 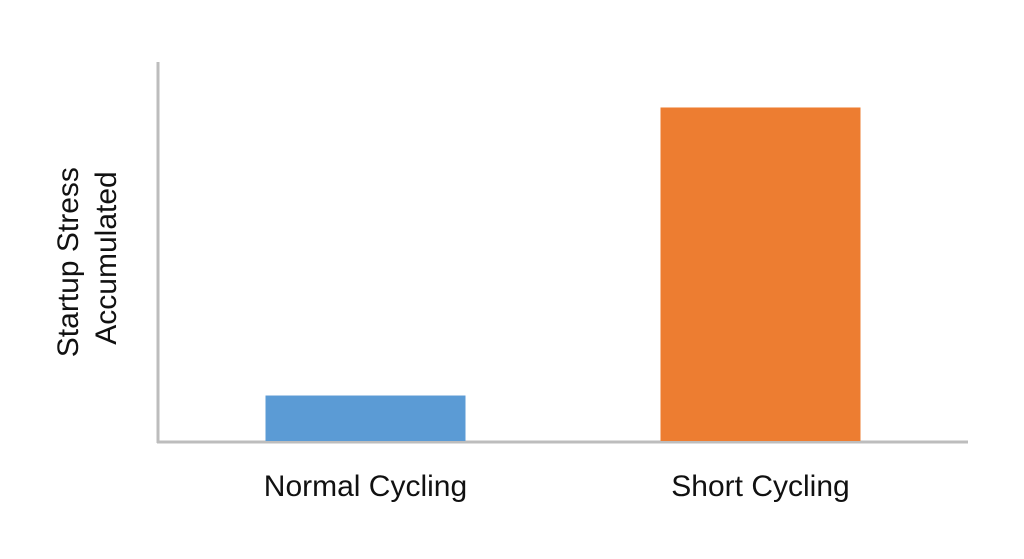 What do you see at coordinates (365, 486) in the screenshot?
I see `x-tick-label: Normal Cycling` at bounding box center [365, 486].